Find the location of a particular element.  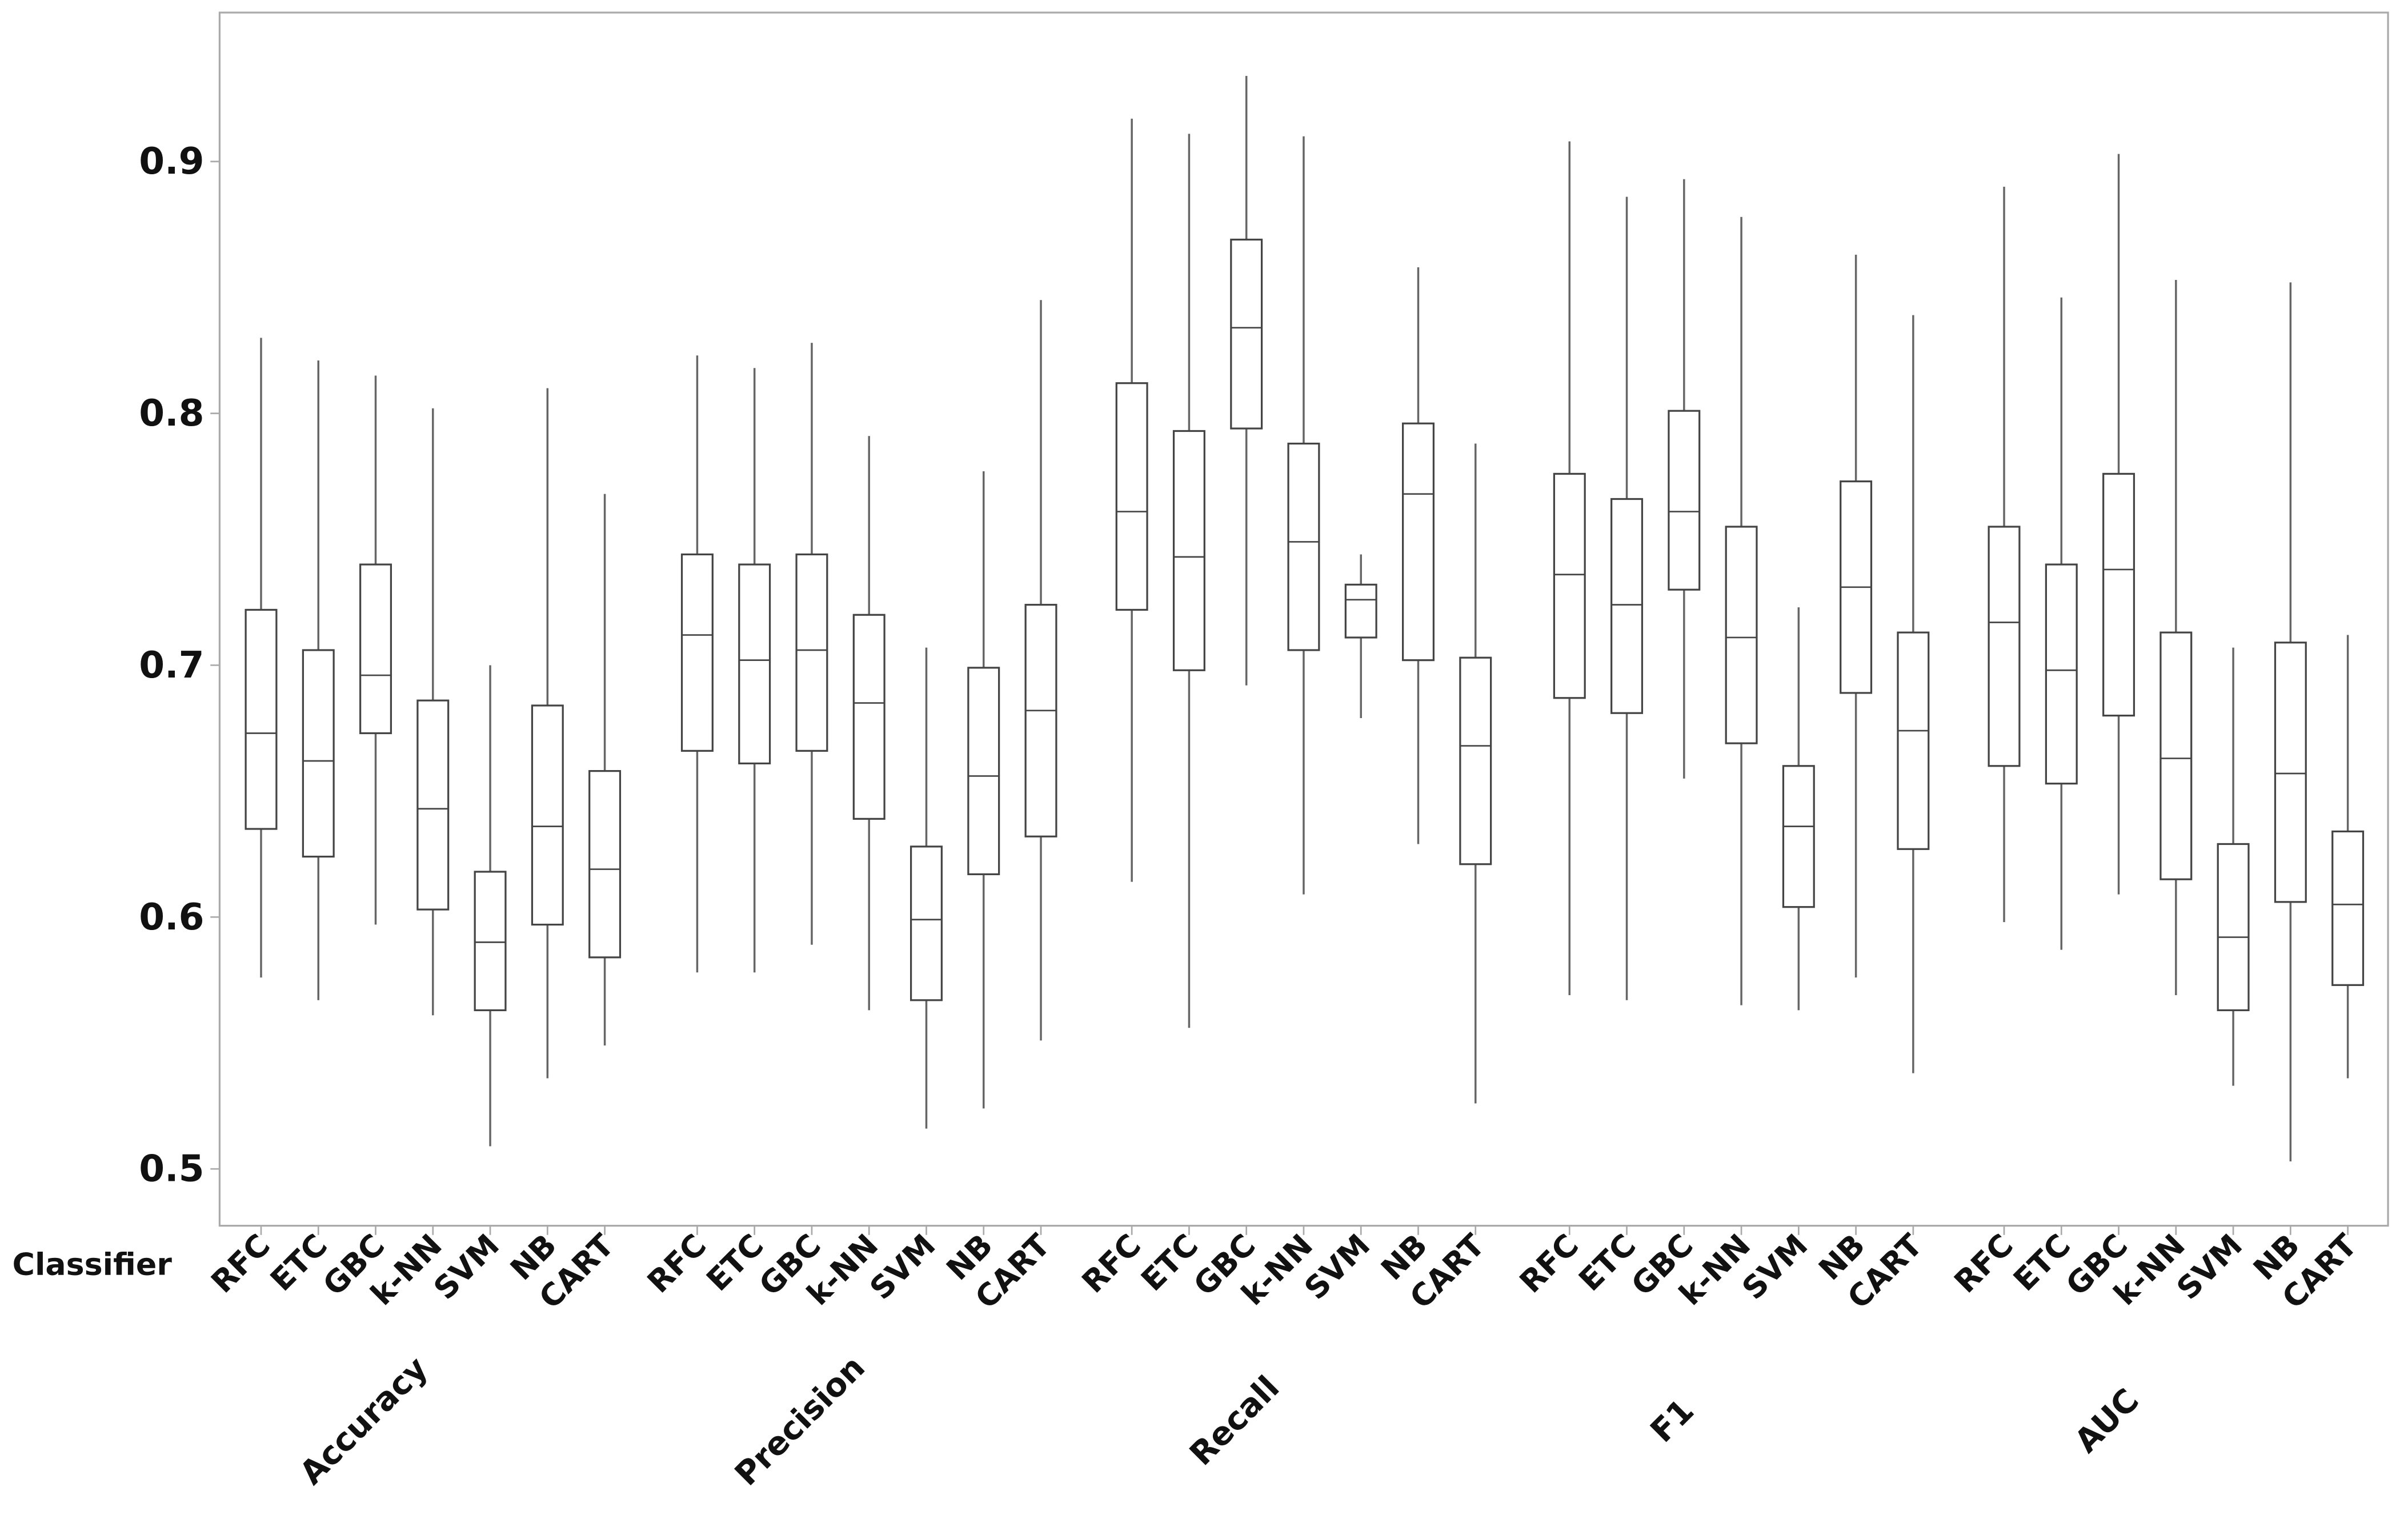

box-group-recall is located at coordinates (1303, 589).